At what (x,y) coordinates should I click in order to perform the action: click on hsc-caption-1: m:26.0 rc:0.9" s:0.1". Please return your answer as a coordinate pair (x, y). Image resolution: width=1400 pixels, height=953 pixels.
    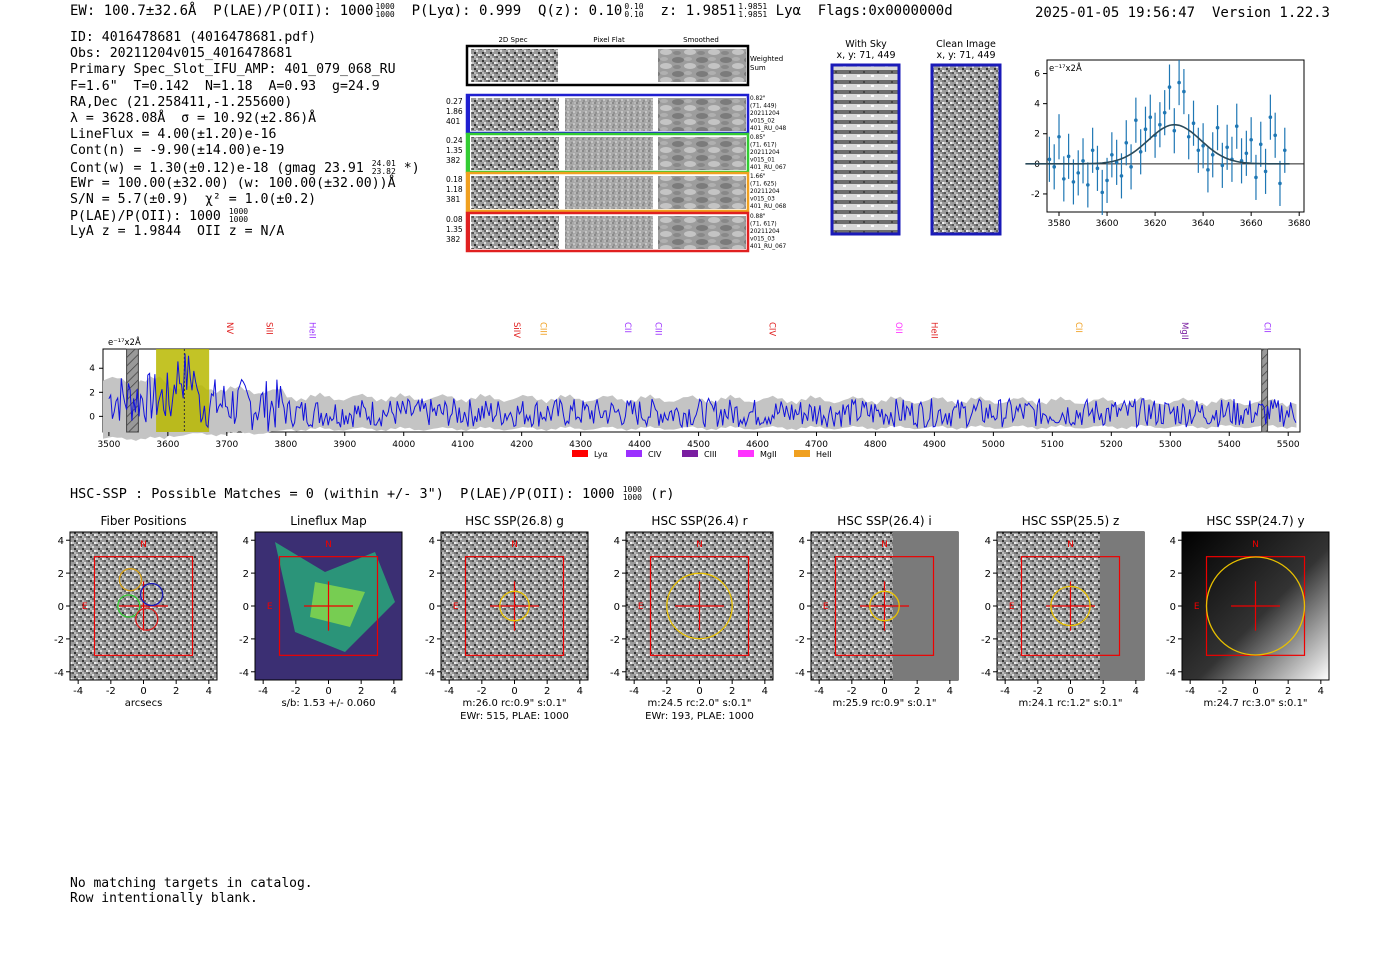
    Looking at the image, I should click on (514, 703).